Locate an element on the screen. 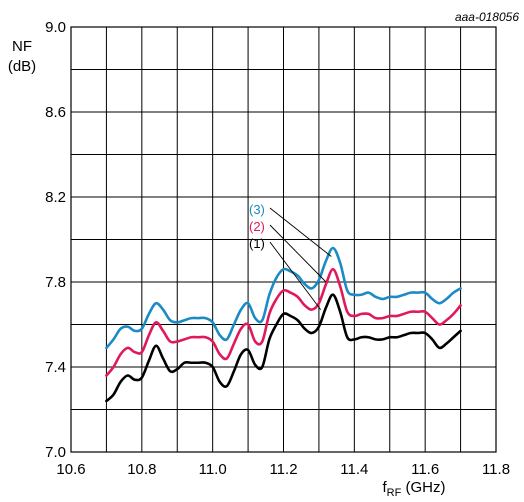 This screenshot has width=524, height=502. x-axis-title-unit: (GHz) is located at coordinates (423, 487).